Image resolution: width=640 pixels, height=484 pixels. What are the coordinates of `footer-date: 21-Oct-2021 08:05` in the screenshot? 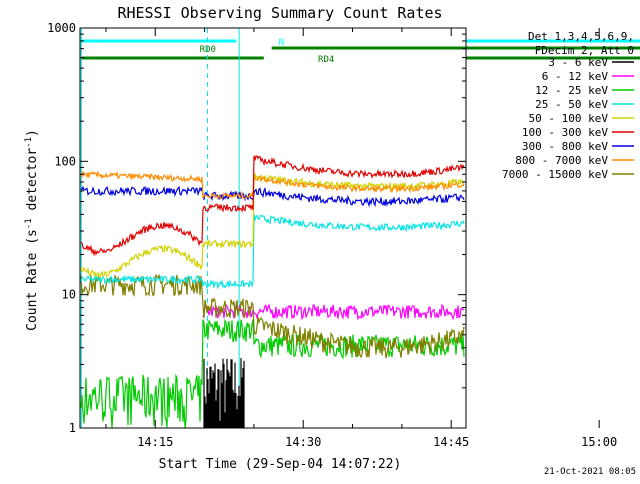 It's located at (590, 472).